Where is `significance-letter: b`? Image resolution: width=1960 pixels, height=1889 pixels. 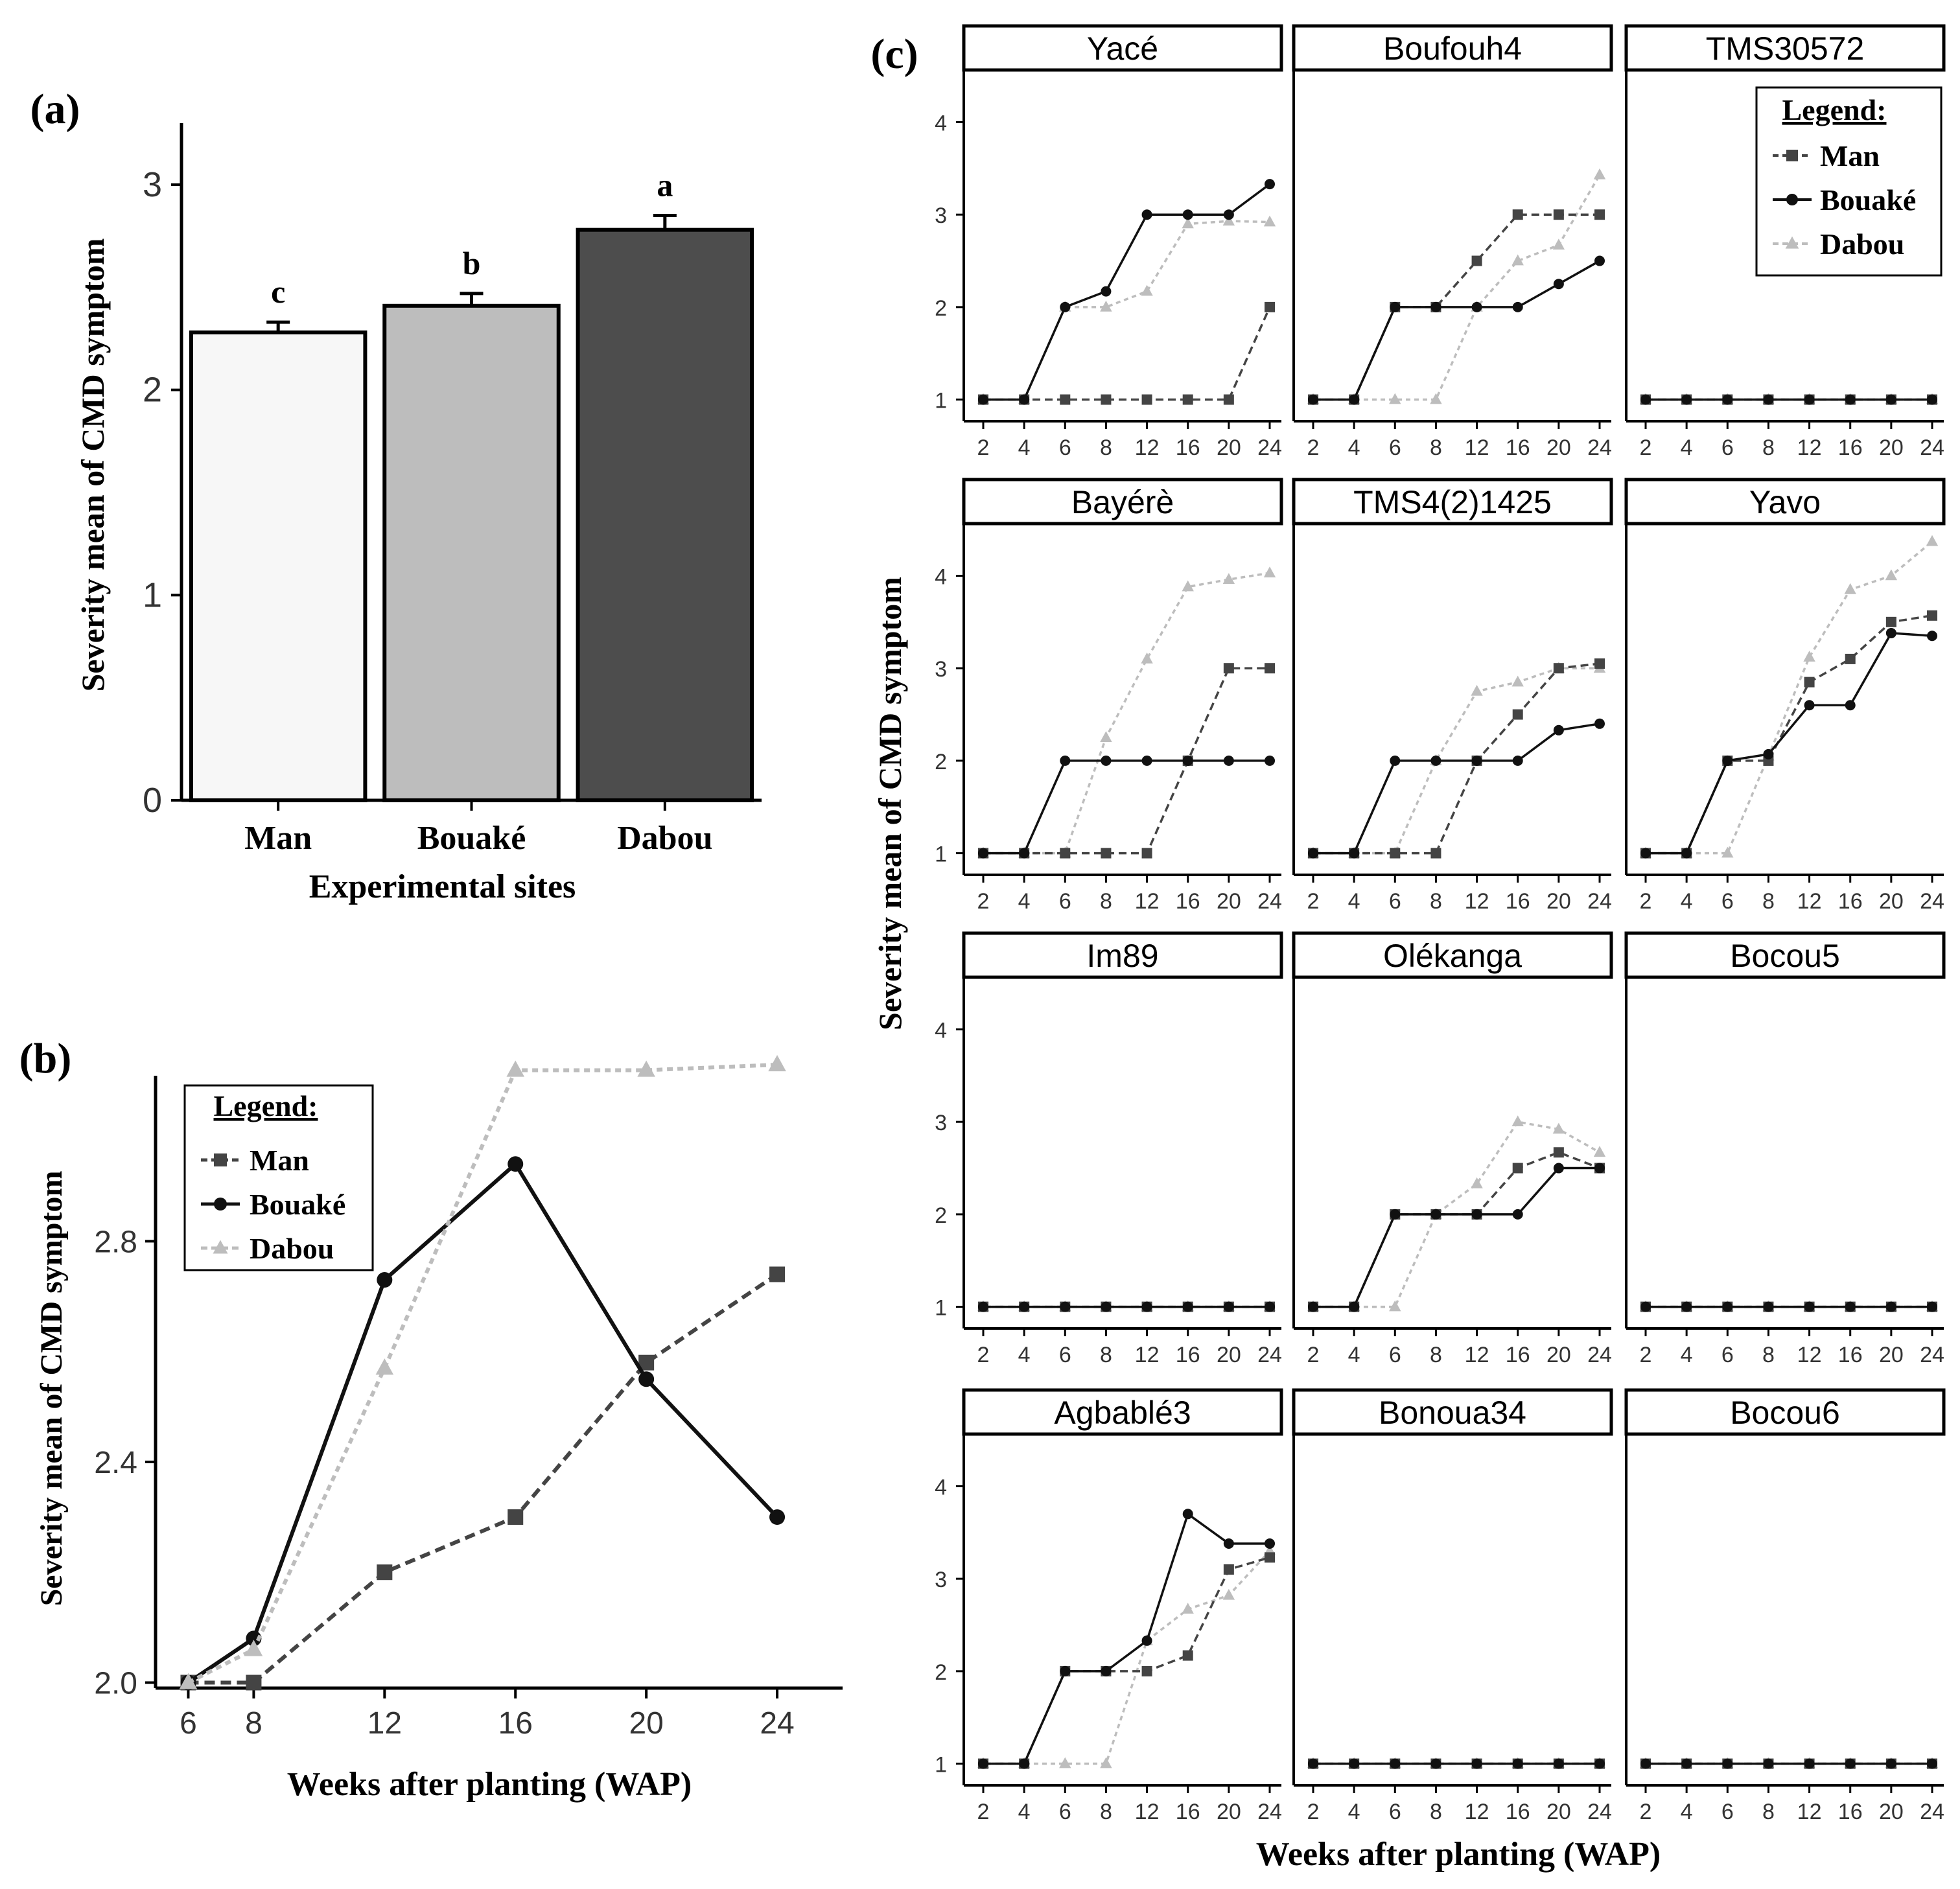
significance-letter: b is located at coordinates (472, 263).